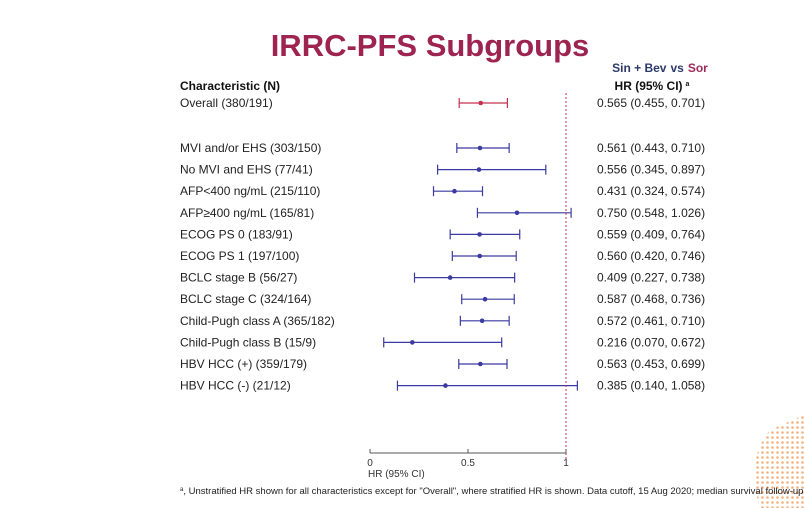 The image size is (804, 508). What do you see at coordinates (649, 86) in the screenshot?
I see `hr-header-text: HR (95% CI)` at bounding box center [649, 86].